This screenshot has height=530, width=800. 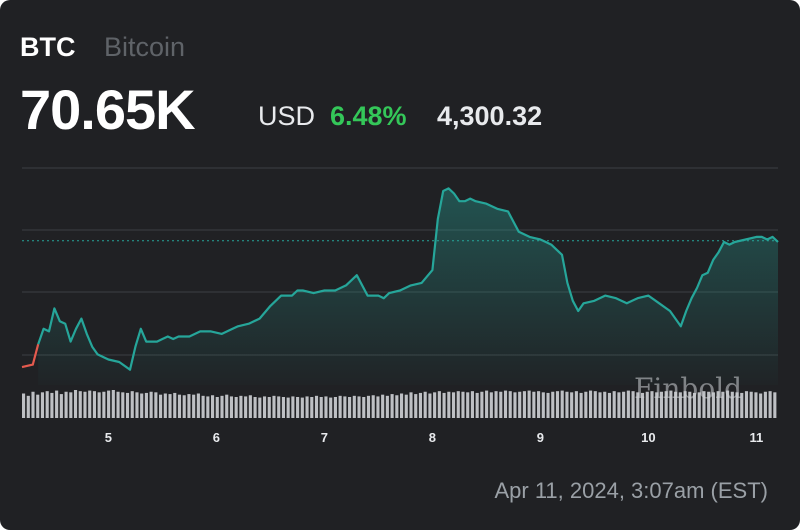 What do you see at coordinates (30, 356) in the screenshot?
I see `start-segment` at bounding box center [30, 356].